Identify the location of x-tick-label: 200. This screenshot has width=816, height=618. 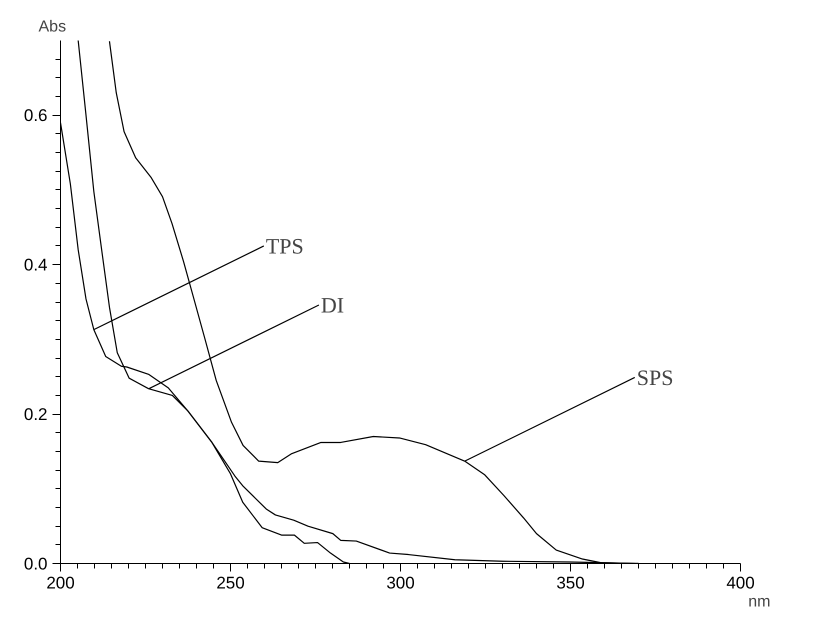
(60, 583).